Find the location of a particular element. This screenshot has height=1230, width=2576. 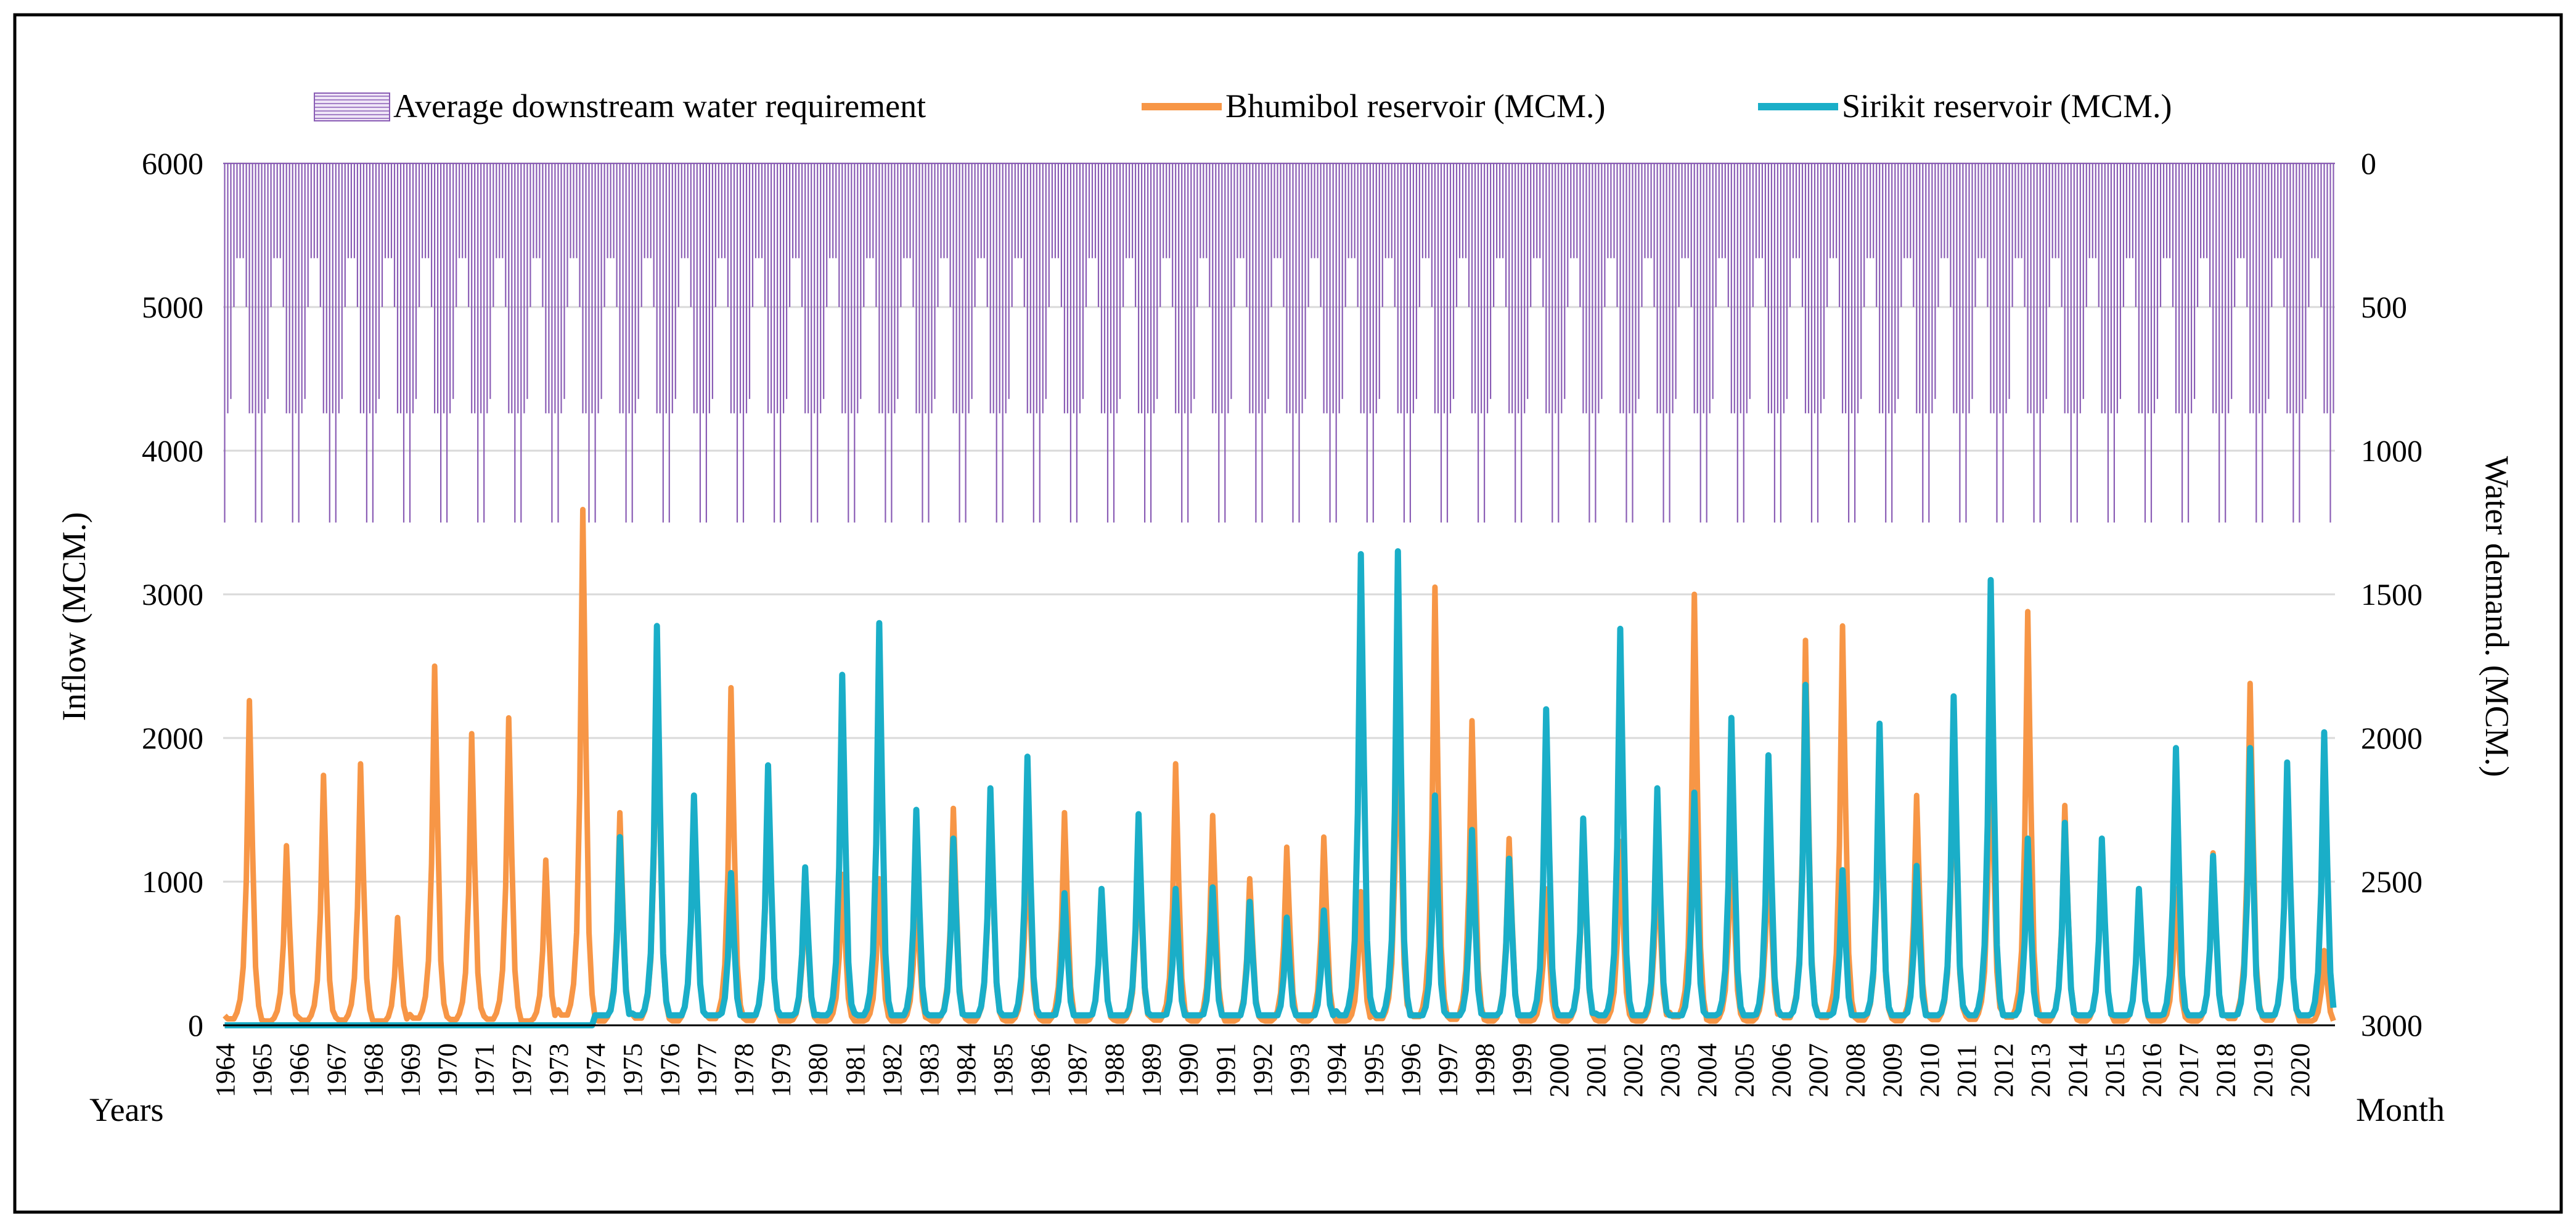

y-tick-right: 1500 is located at coordinates (2392, 594).